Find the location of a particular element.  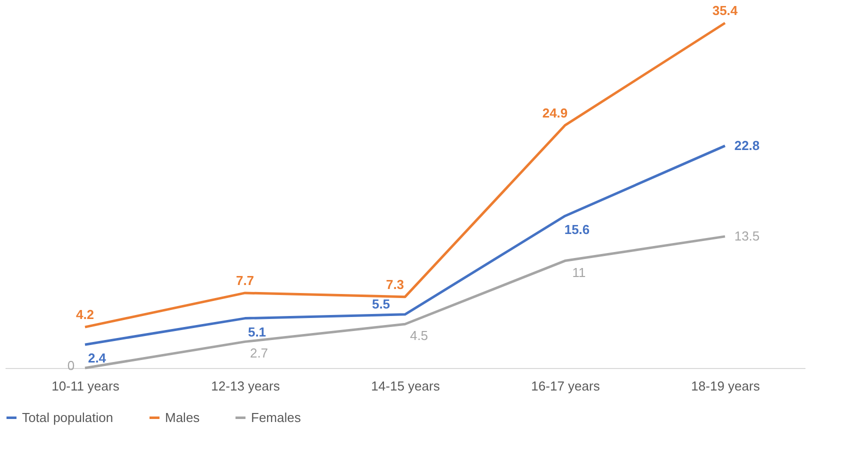

legend-label: Males is located at coordinates (182, 417).